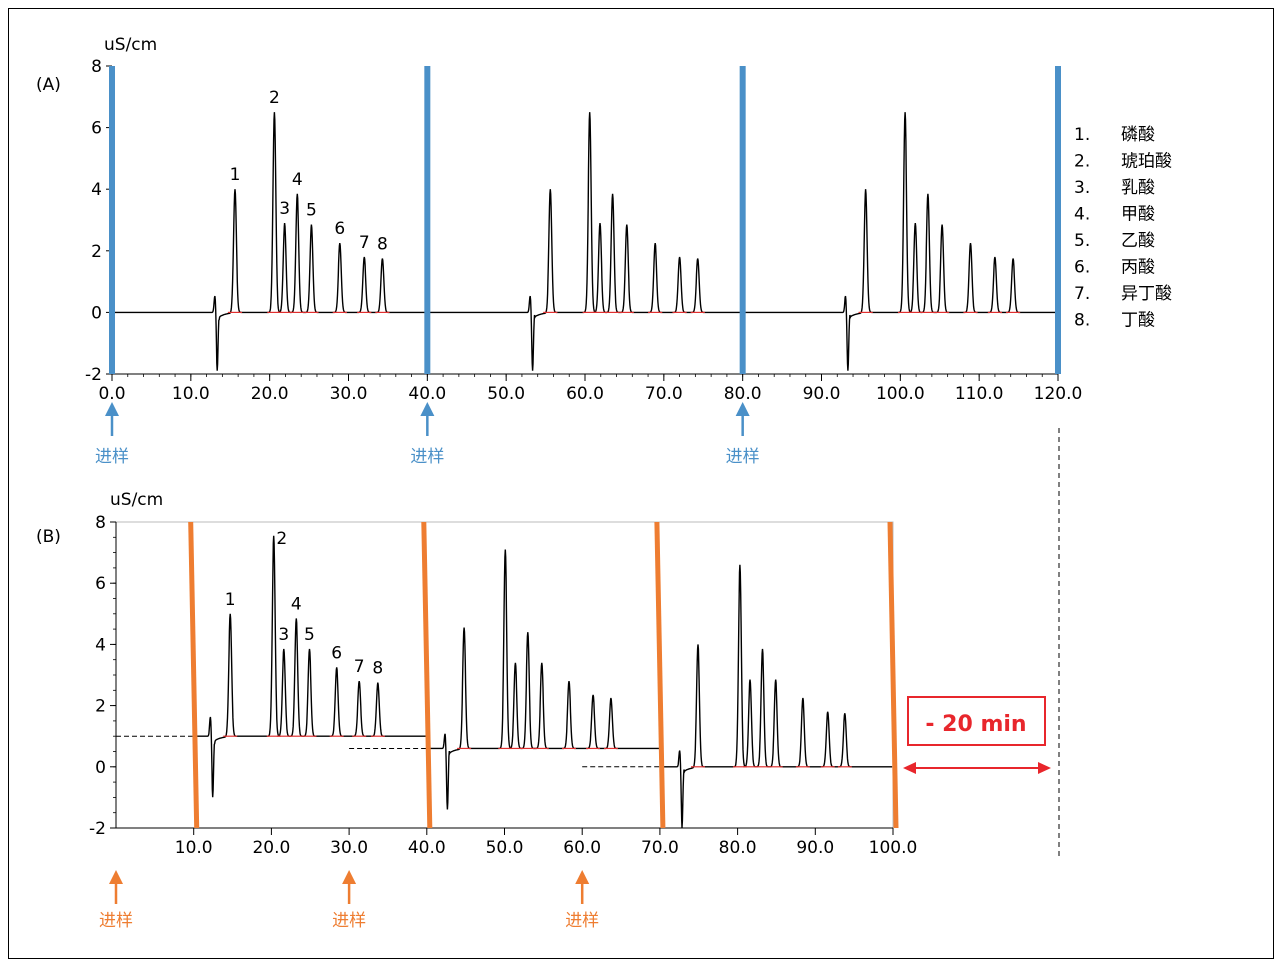  I want to click on x-tick-label: 110.0, so click(979, 394).